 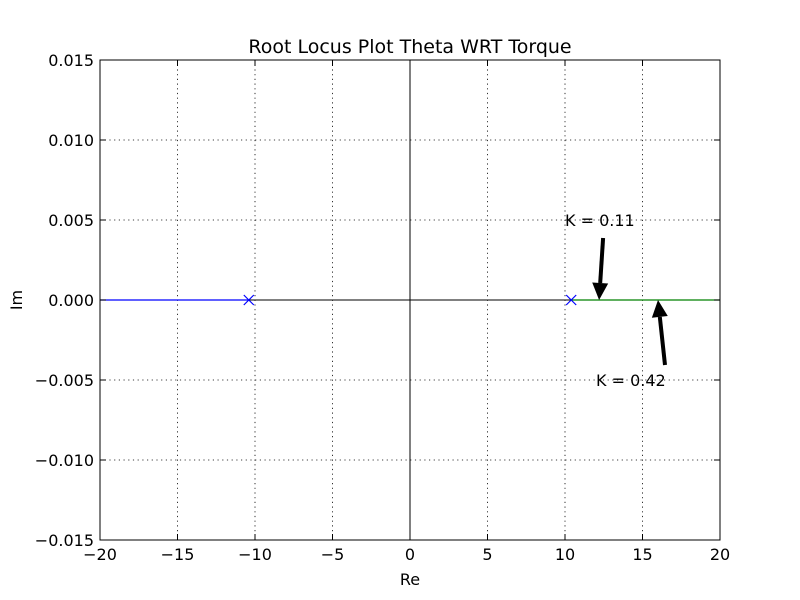 What do you see at coordinates (720, 554) in the screenshot?
I see `x-tick-label: 20` at bounding box center [720, 554].